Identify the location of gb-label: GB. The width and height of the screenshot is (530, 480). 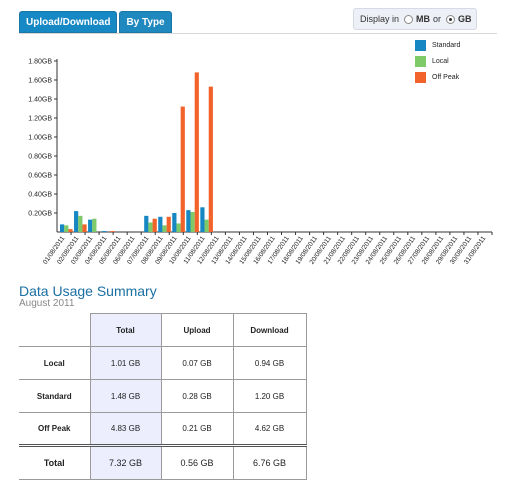
(465, 19).